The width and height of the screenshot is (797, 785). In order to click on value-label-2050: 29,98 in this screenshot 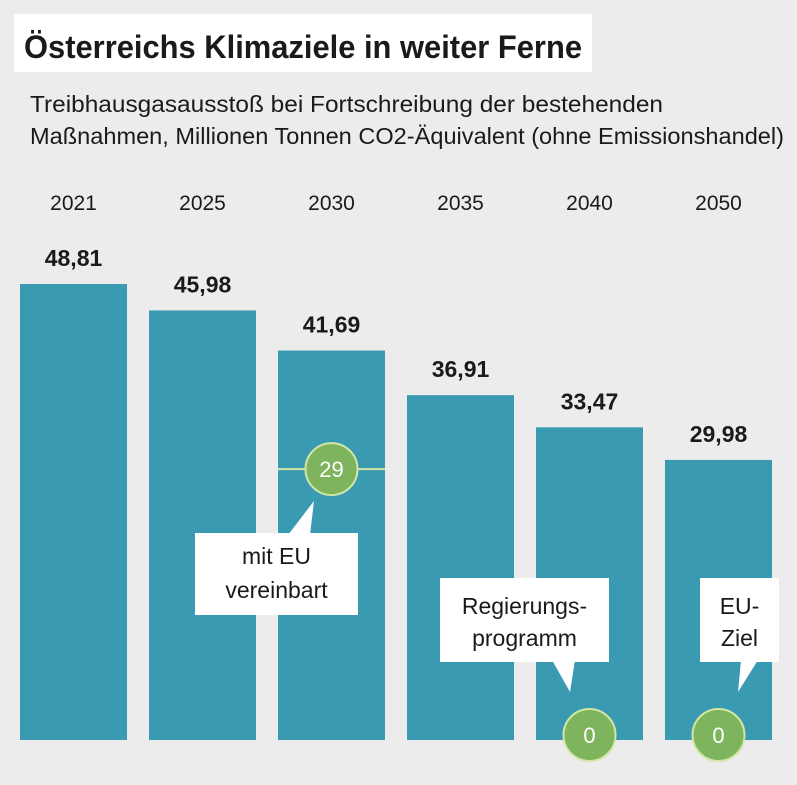, I will do `click(719, 434)`.